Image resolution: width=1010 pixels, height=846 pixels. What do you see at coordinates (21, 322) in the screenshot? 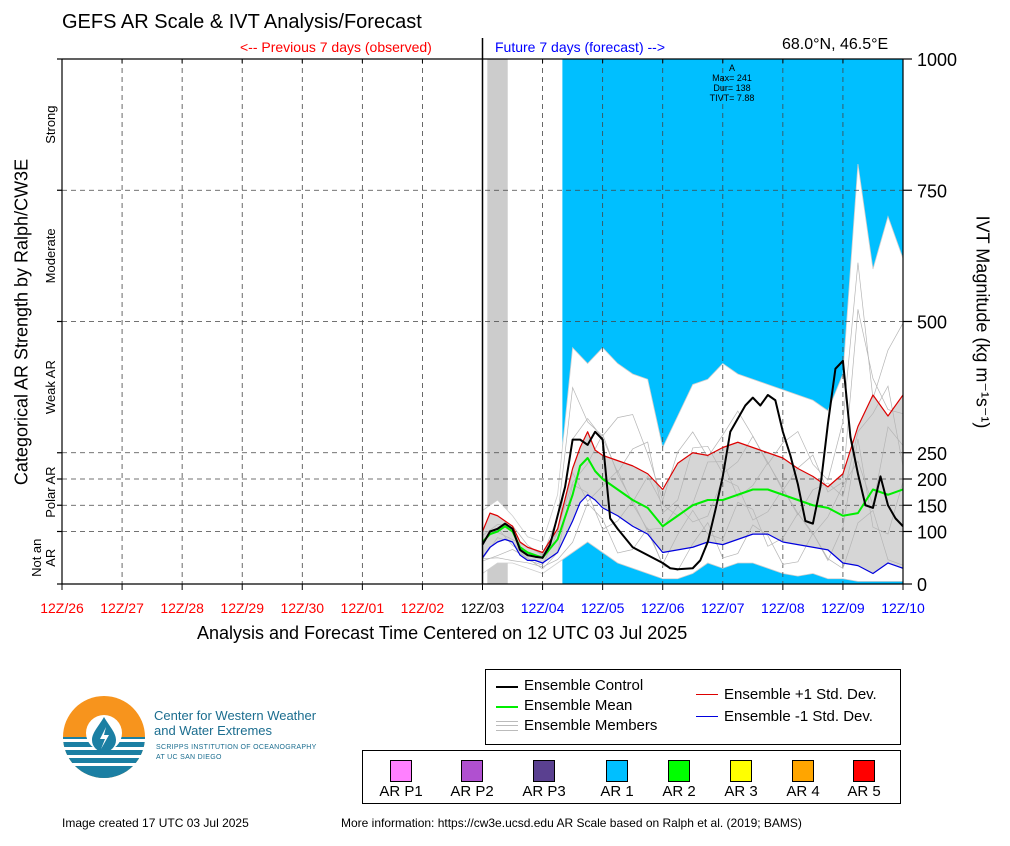
I see `y-axis-label-left: Categorical AR Strength by Ralph/CW3E` at bounding box center [21, 322].